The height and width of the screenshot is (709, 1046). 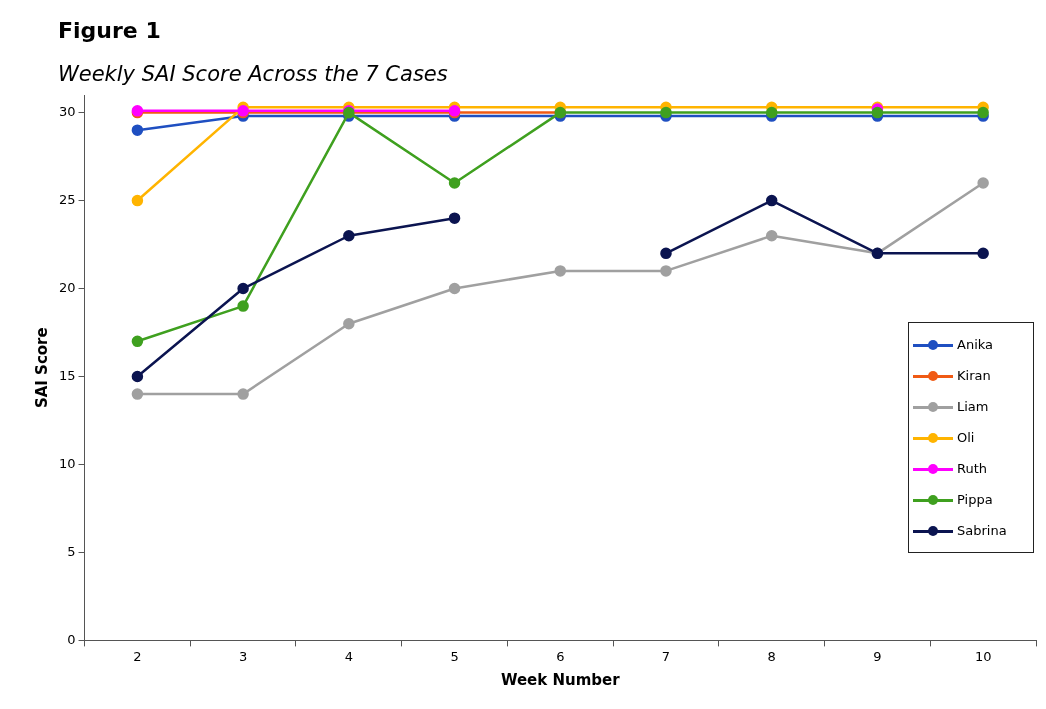 I want to click on x-tick-label: 3, so click(x=243, y=656).